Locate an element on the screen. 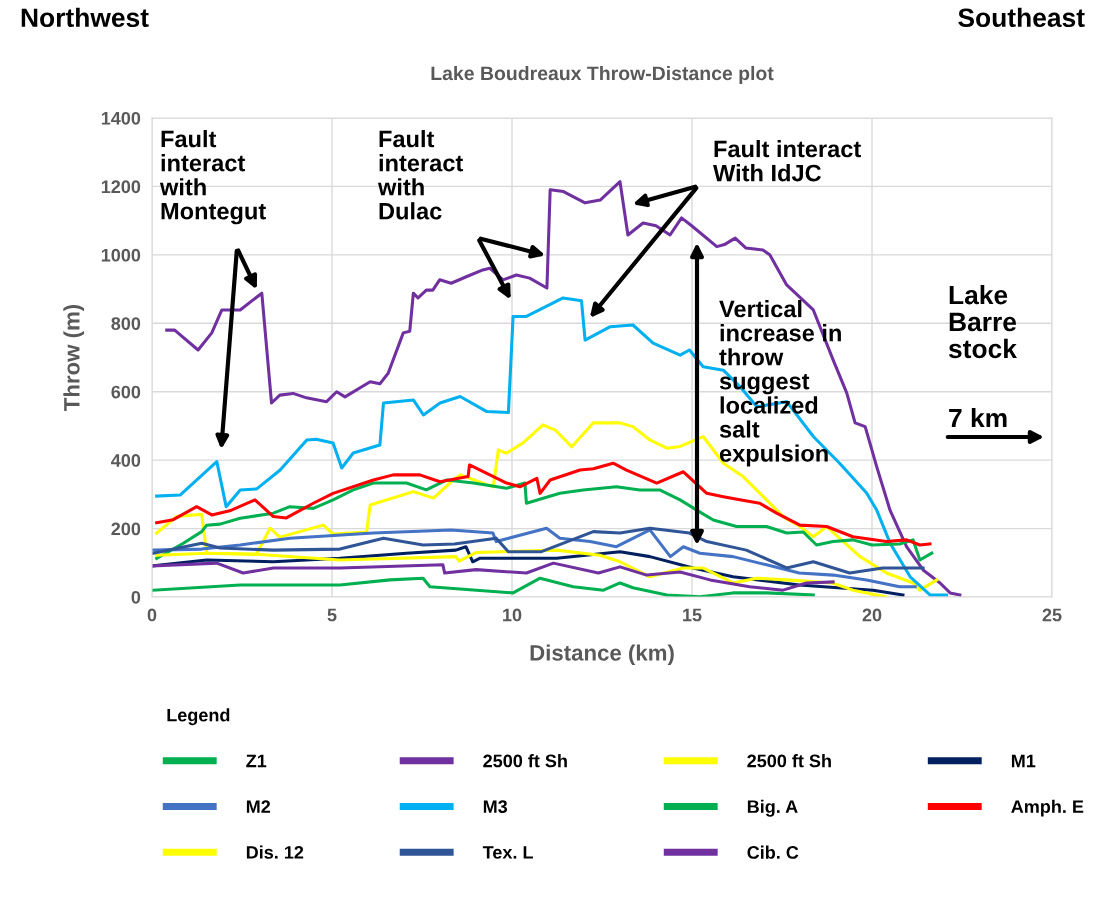  y-tick-label: 200 is located at coordinates (126, 529).